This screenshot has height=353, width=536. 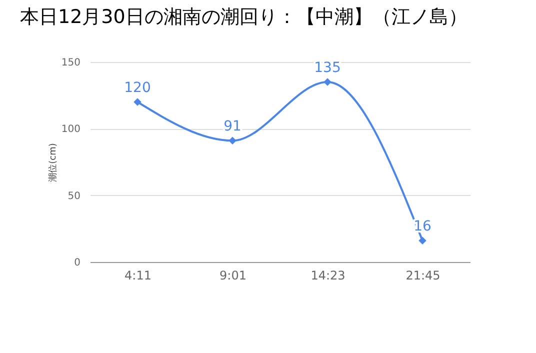 I want to click on x-tick-label: 4:11, so click(x=138, y=275).